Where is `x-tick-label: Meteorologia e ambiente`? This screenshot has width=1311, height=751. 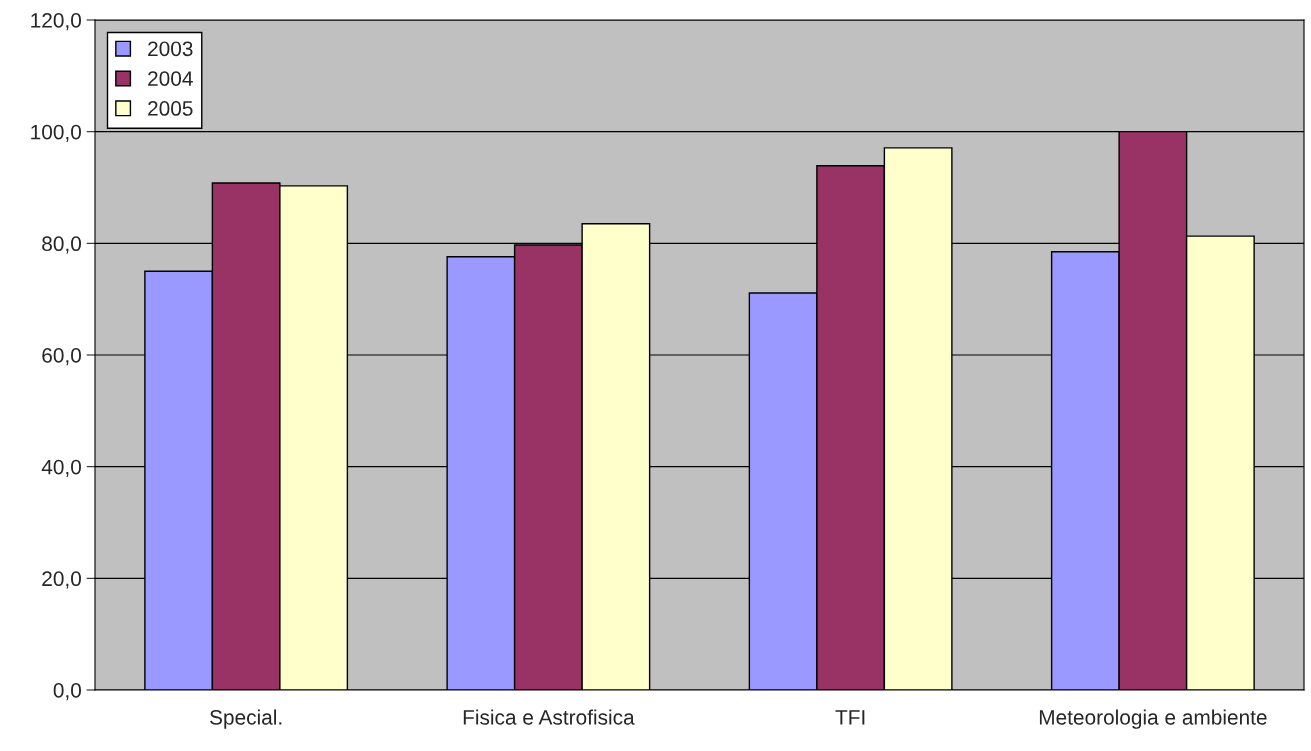 x-tick-label: Meteorologia e ambiente is located at coordinates (1153, 719).